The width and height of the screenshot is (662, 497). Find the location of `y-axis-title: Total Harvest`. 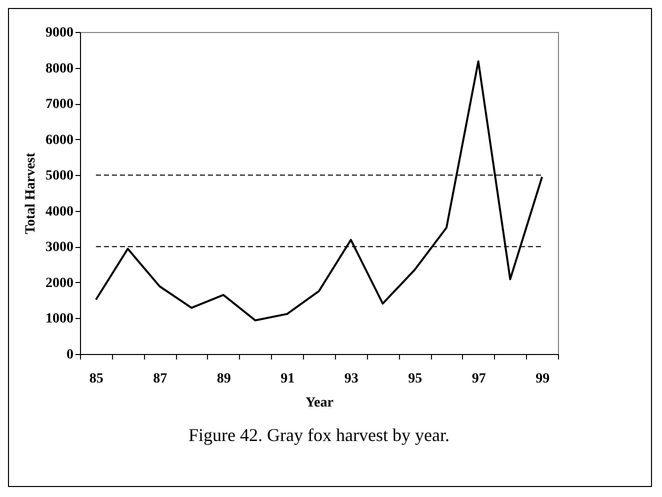

y-axis-title: Total Harvest is located at coordinates (31, 193).